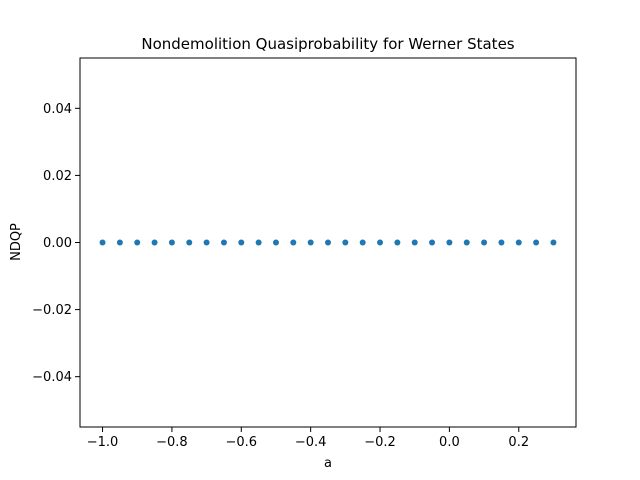  What do you see at coordinates (380, 442) in the screenshot?
I see `x-tick-label: −0.2` at bounding box center [380, 442].